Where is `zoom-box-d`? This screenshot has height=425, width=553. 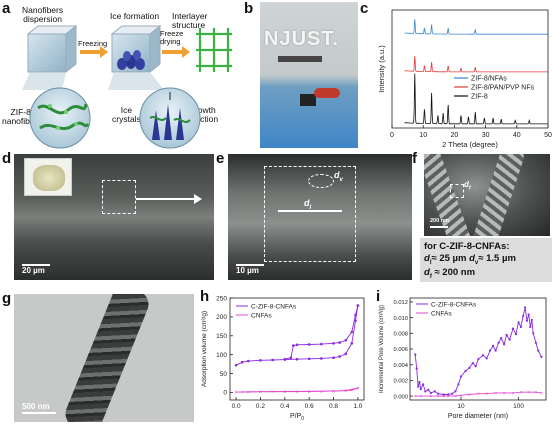 zoom-box-d is located at coordinates (119, 197).